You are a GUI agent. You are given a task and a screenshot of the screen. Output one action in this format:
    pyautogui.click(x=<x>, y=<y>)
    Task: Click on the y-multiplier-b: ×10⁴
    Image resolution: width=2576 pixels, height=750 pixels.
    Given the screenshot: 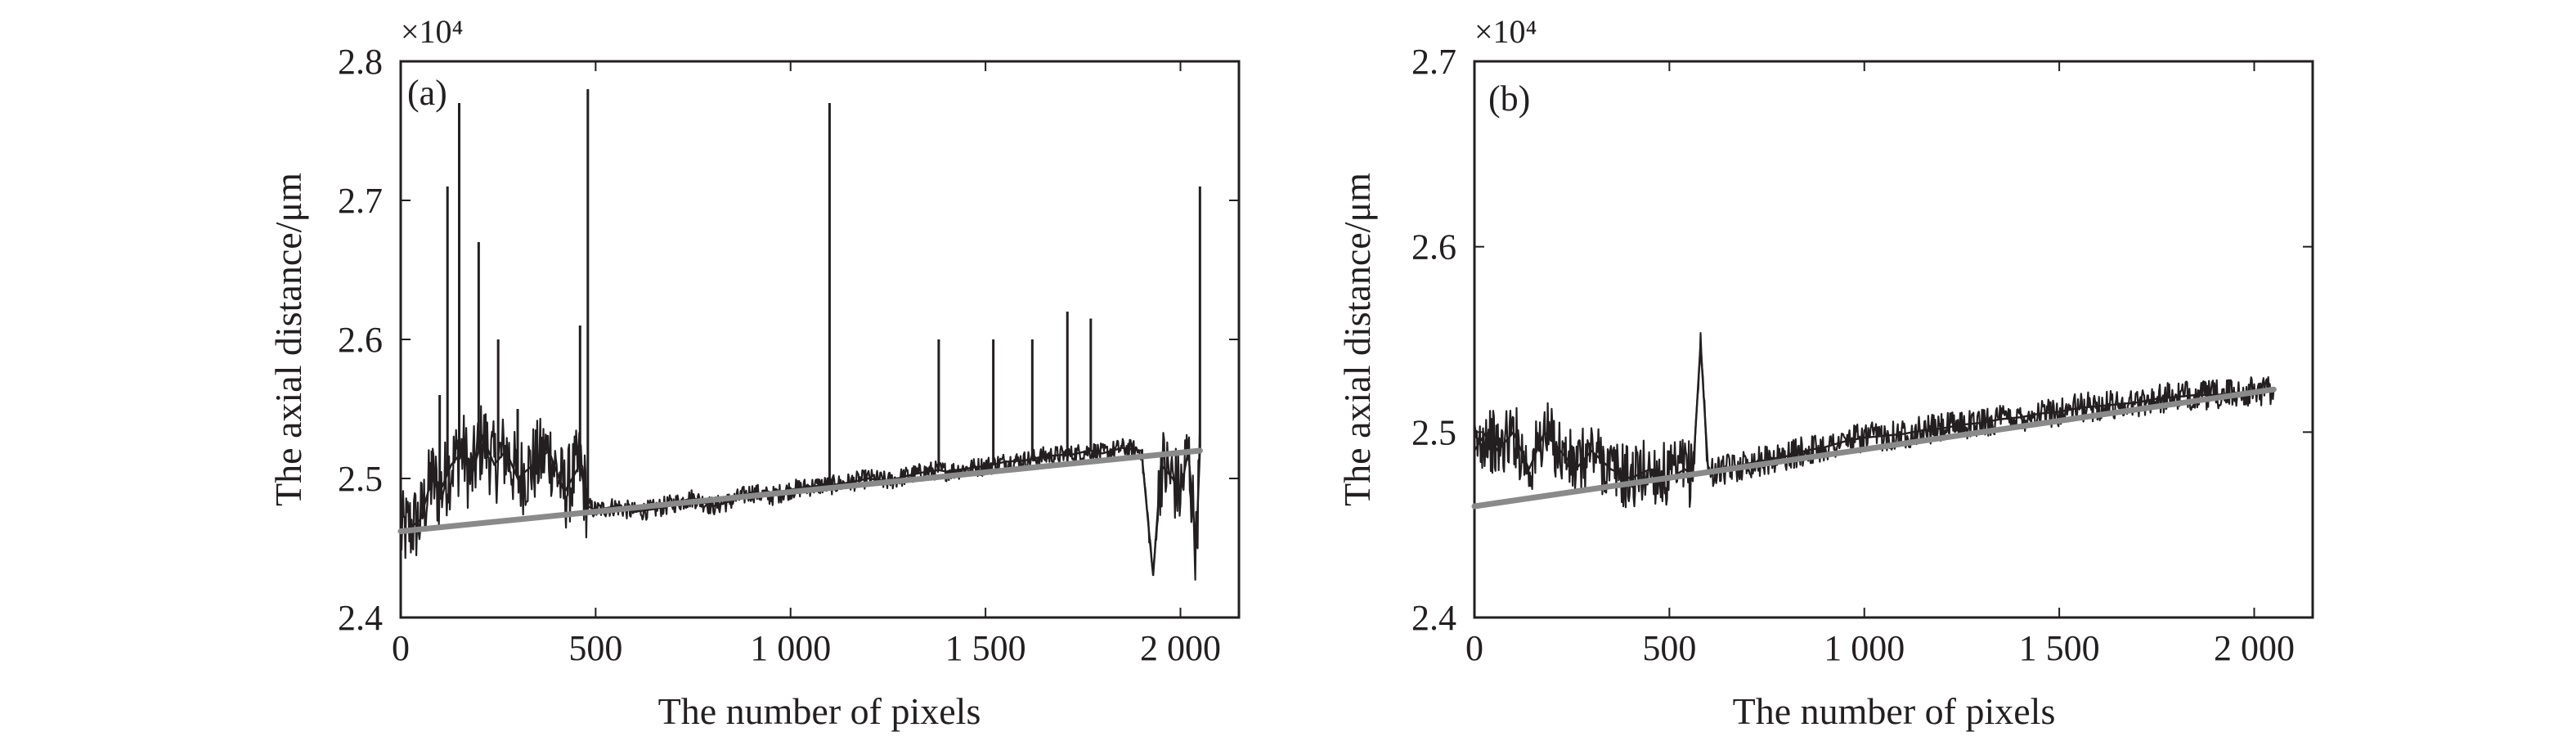 What is the action you would take?
    pyautogui.click(x=1505, y=31)
    